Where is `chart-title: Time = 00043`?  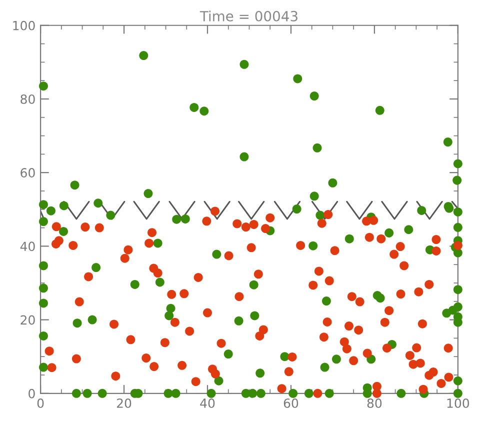
chart-title: Time = 00043 is located at coordinates (249, 16).